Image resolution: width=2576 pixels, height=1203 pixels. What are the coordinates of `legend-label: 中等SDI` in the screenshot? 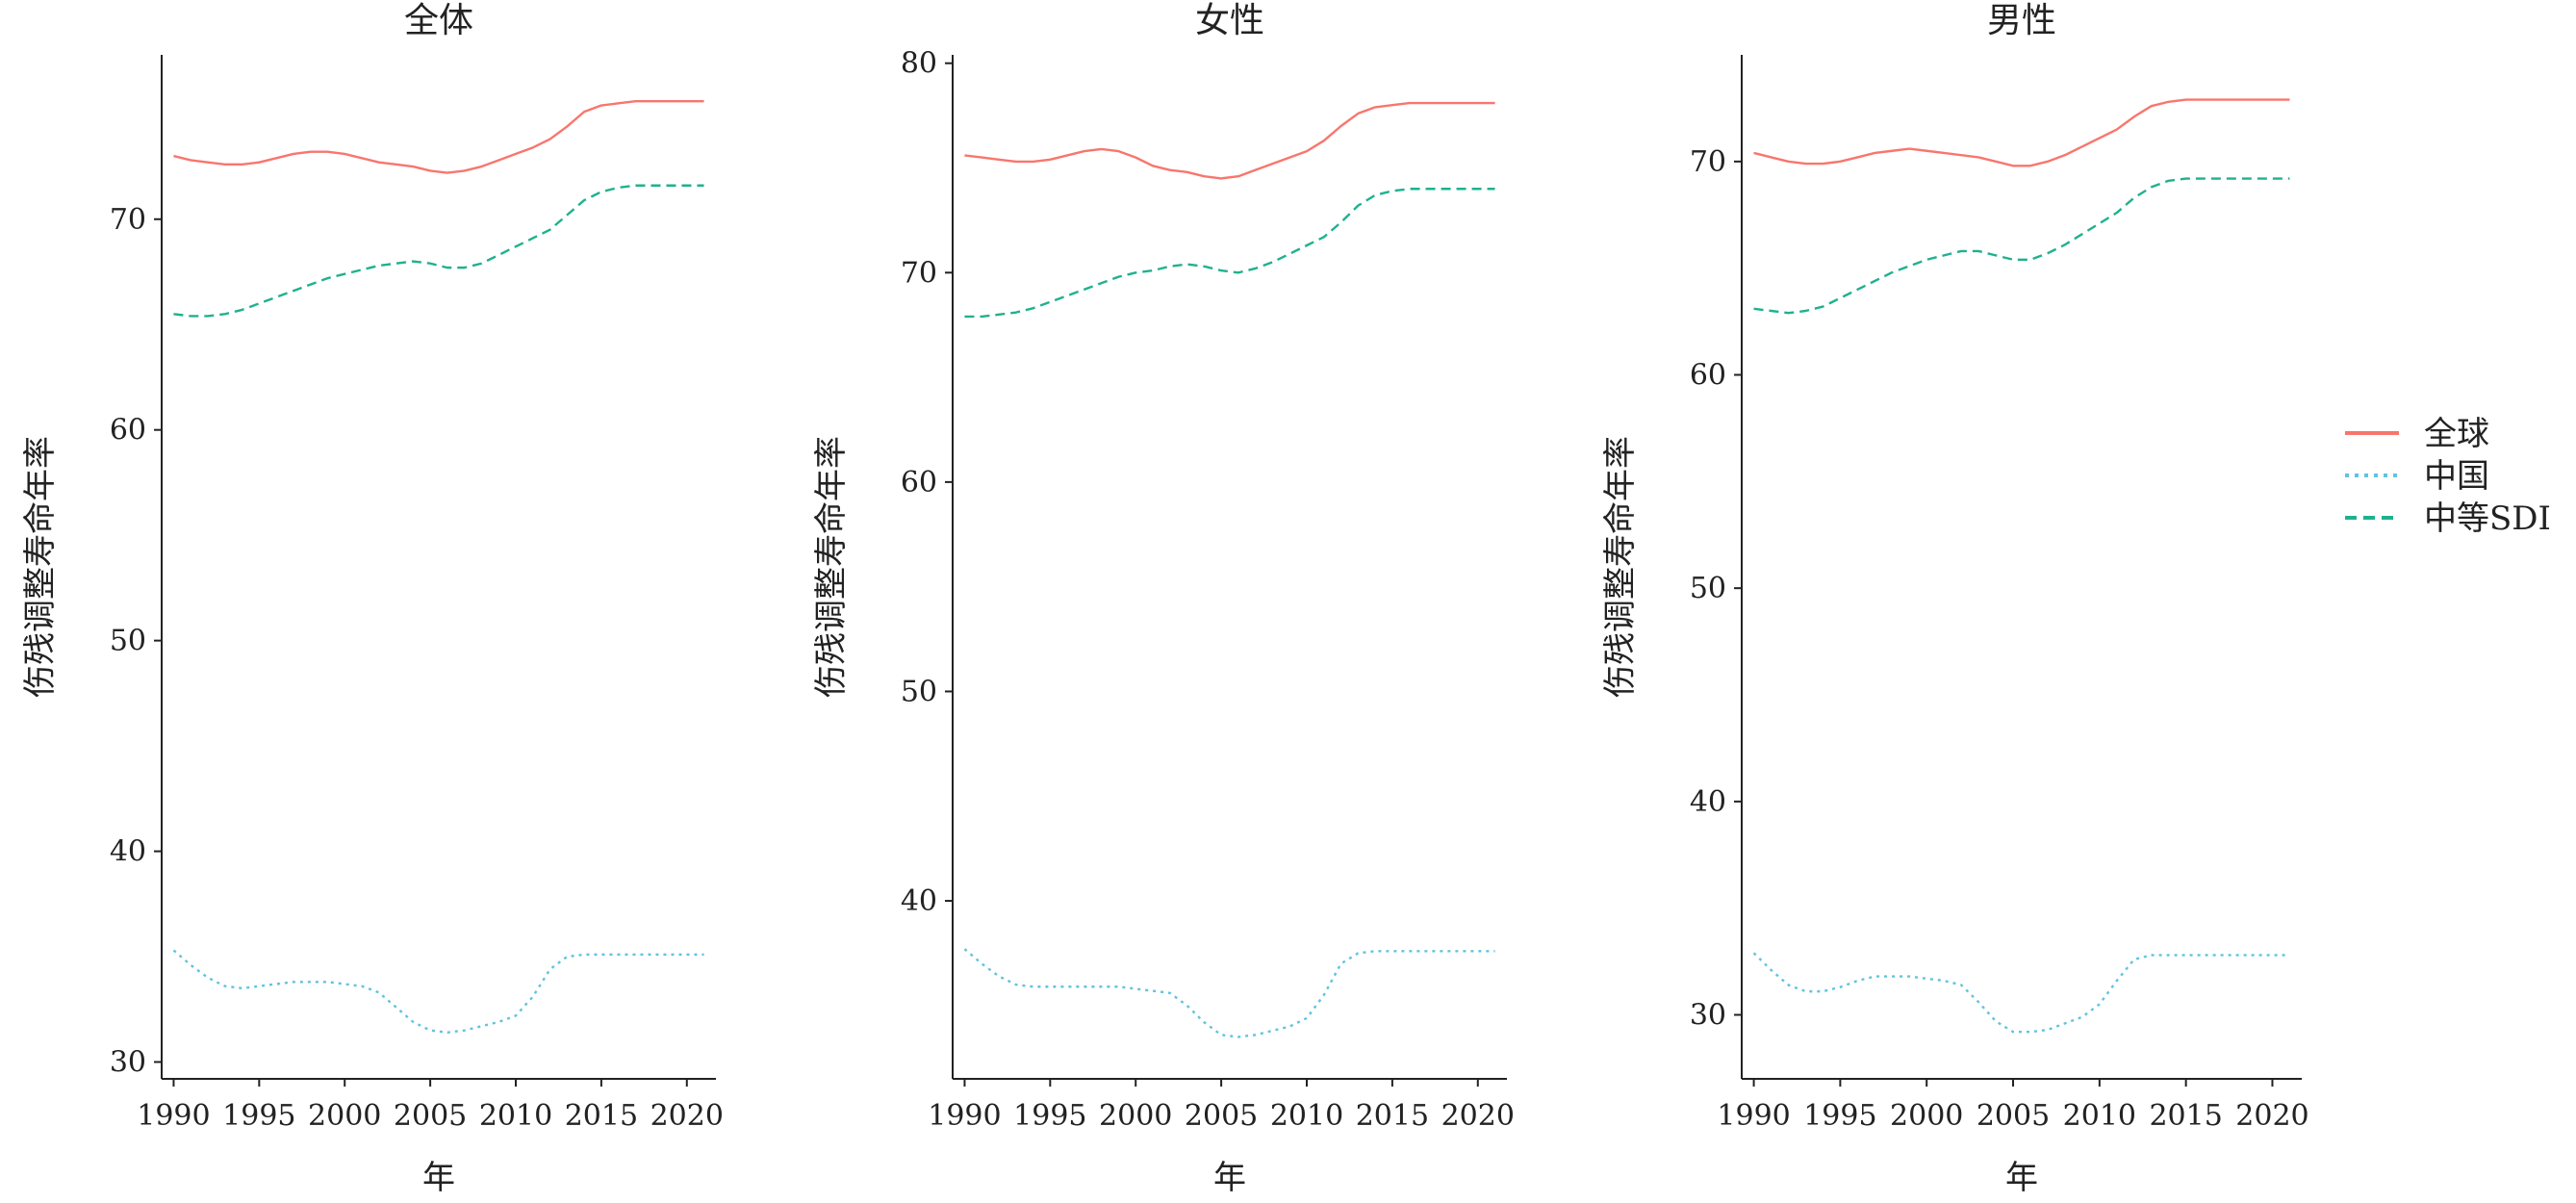 It's located at (2487, 518).